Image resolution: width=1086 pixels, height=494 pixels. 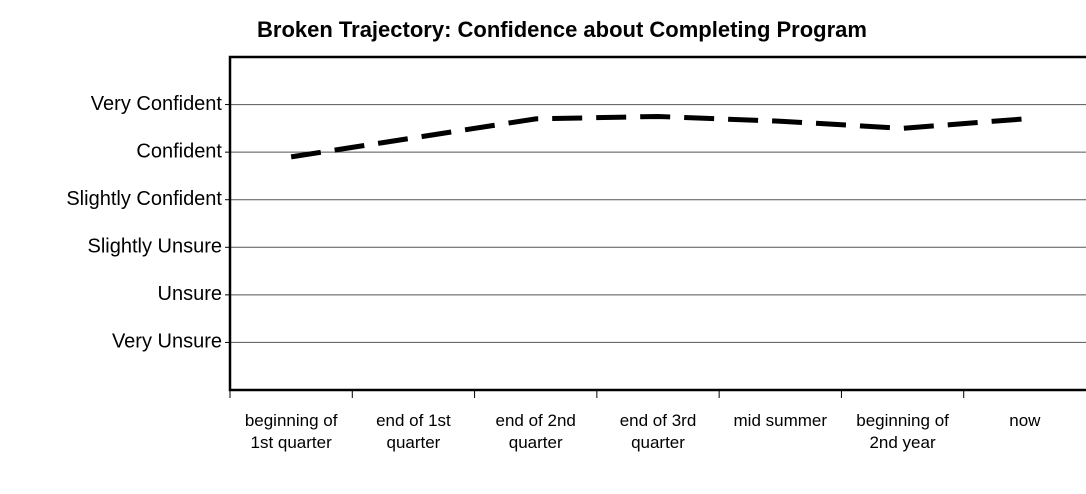 What do you see at coordinates (144, 199) in the screenshot?
I see `y-tick-label: Slightly Confident` at bounding box center [144, 199].